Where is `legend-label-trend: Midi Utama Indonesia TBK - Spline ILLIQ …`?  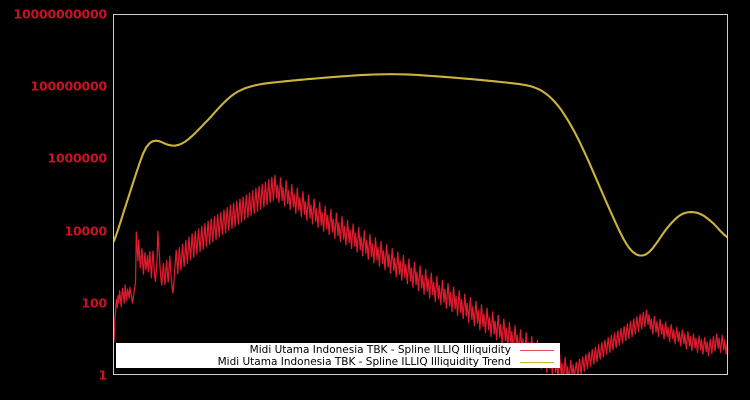 legend-label-trend: Midi Utama Indonesia TBK - Spline ILLIQ … is located at coordinates (364, 362).